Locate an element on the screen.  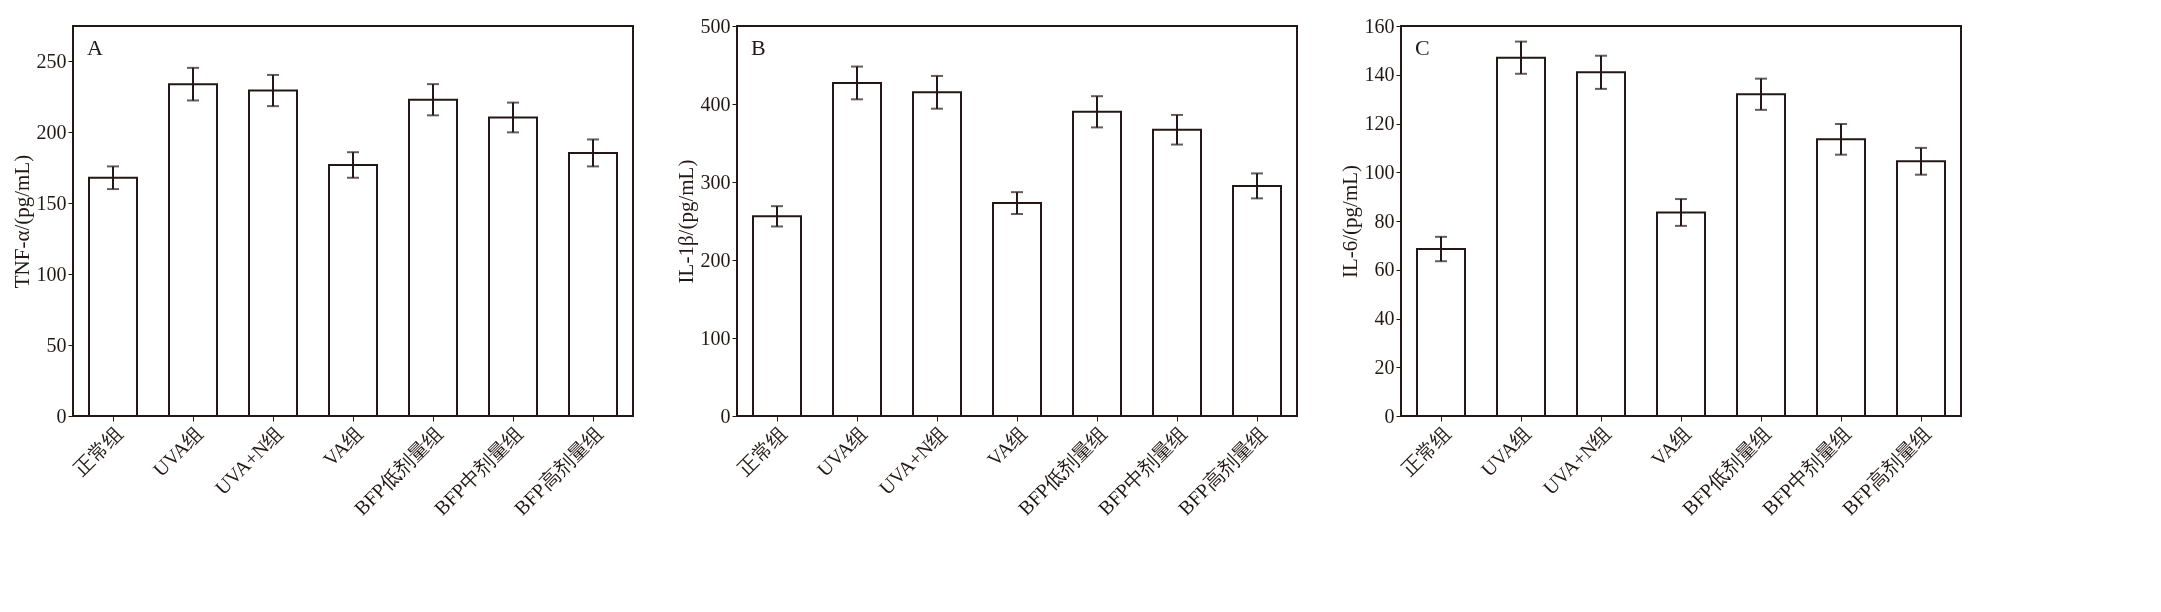
annotation: B is located at coordinates (758, 47).